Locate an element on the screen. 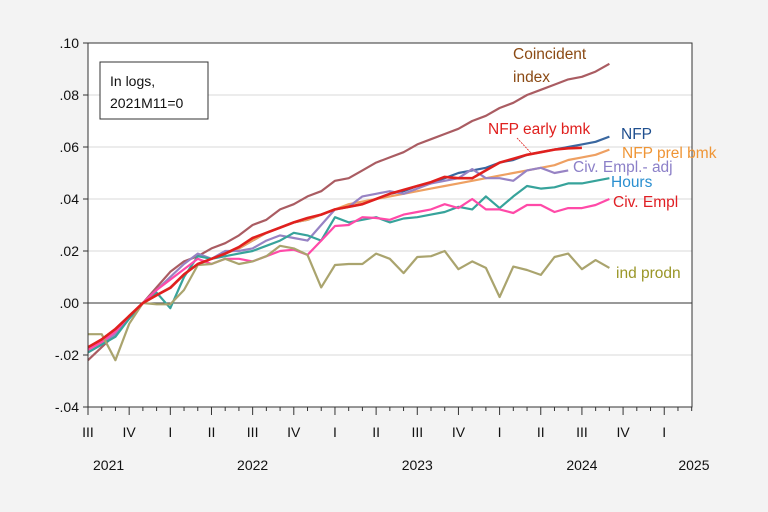 Image resolution: width=768 pixels, height=512 pixels. series-label-civ-empl: Civ. Empl is located at coordinates (645, 202).